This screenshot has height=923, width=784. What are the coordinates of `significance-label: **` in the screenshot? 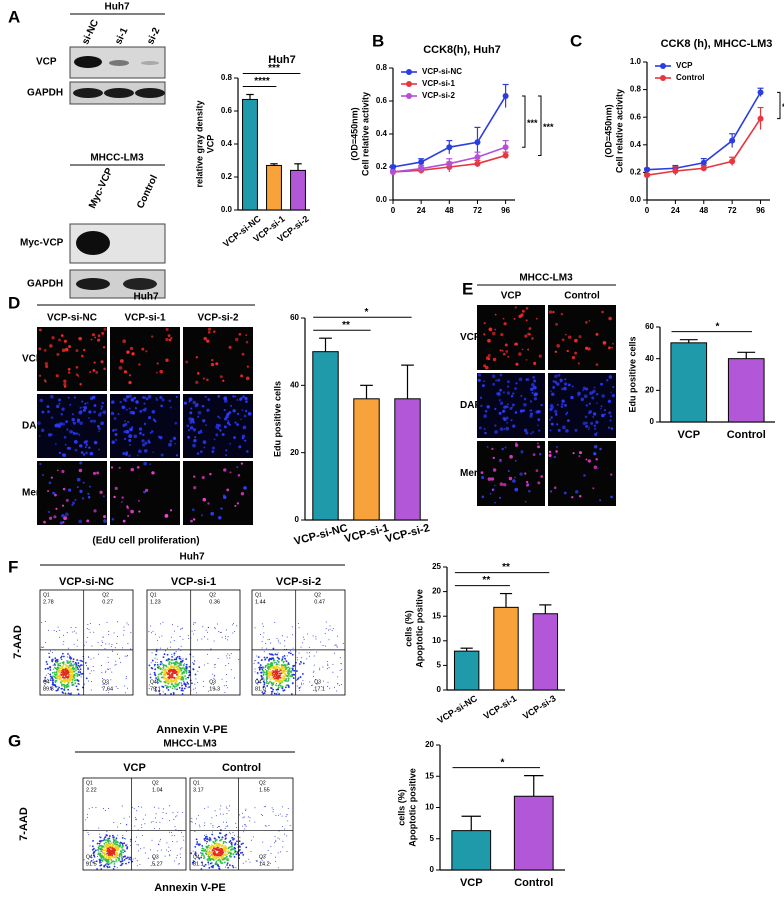 It's located at (486, 580).